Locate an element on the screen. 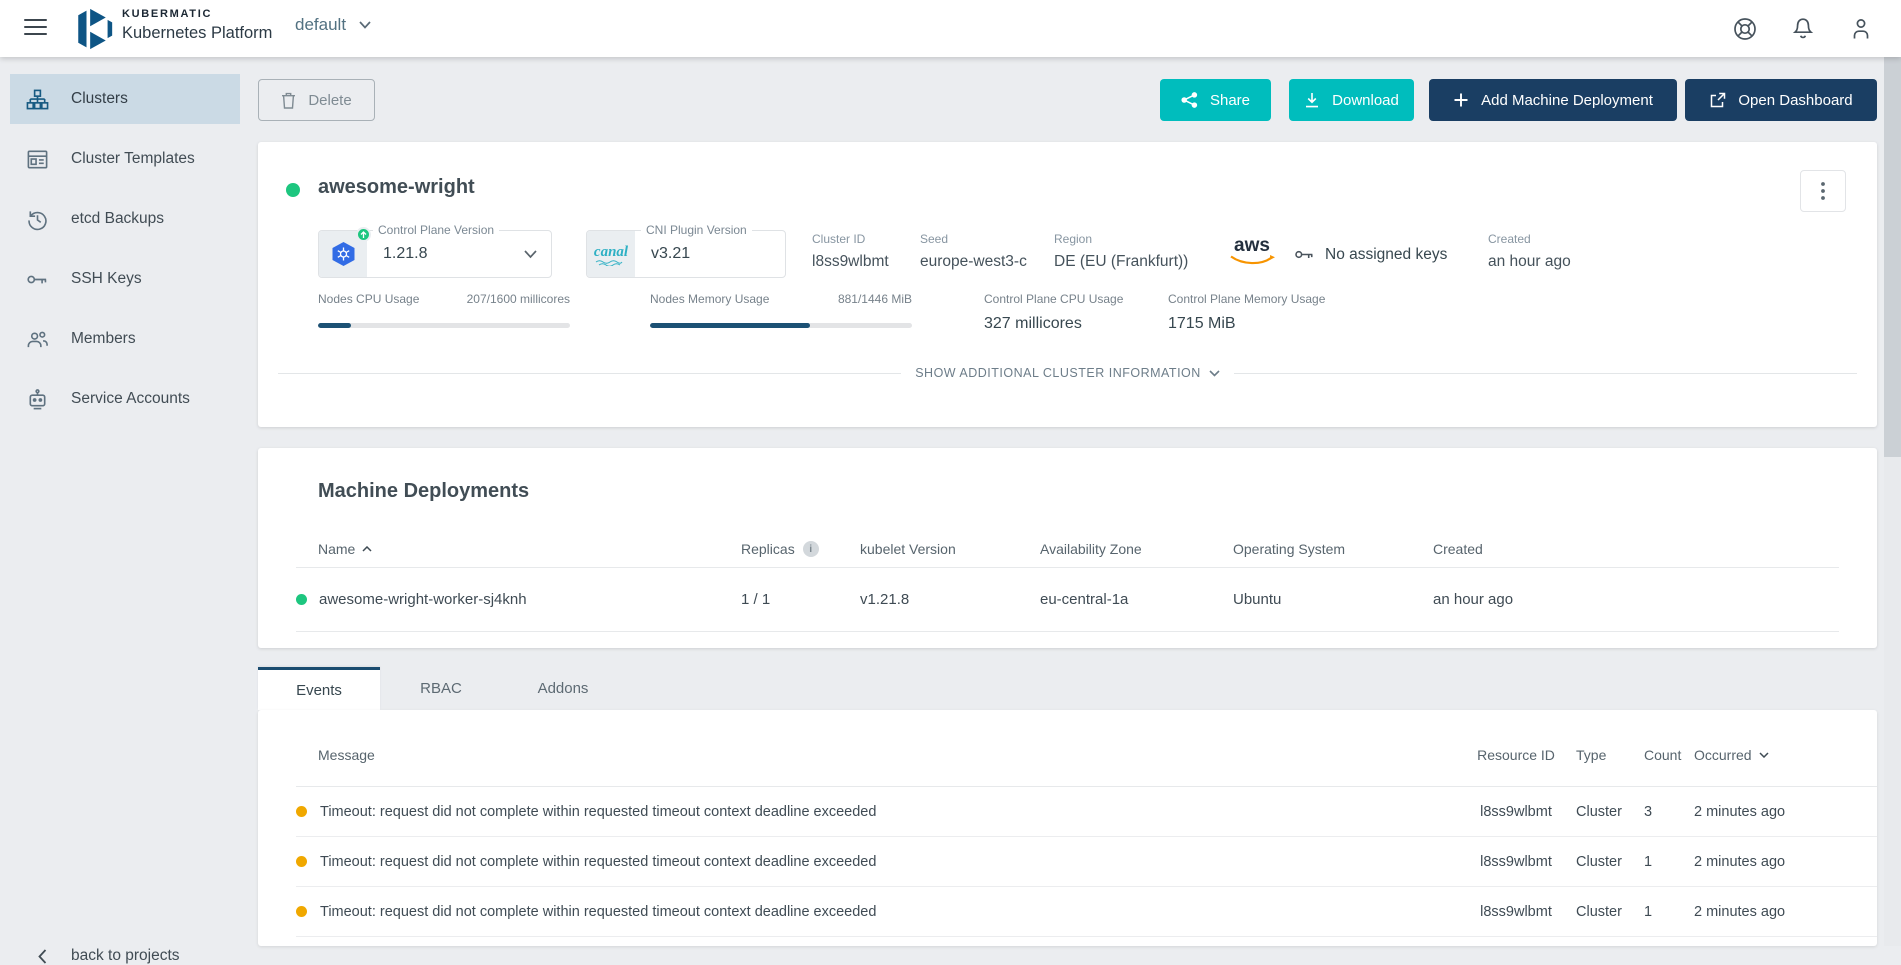 The height and width of the screenshot is (965, 1901). back-to-projects-label: back to projects is located at coordinates (125, 955).